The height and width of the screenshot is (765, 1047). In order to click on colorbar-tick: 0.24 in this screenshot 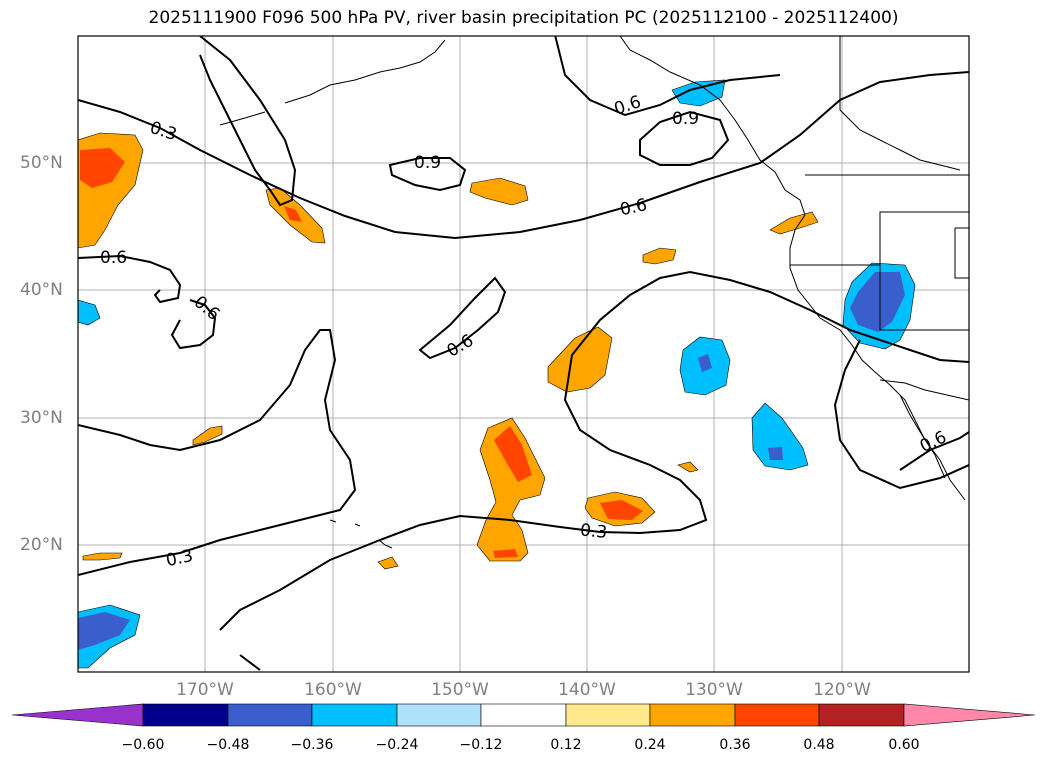, I will do `click(650, 745)`.